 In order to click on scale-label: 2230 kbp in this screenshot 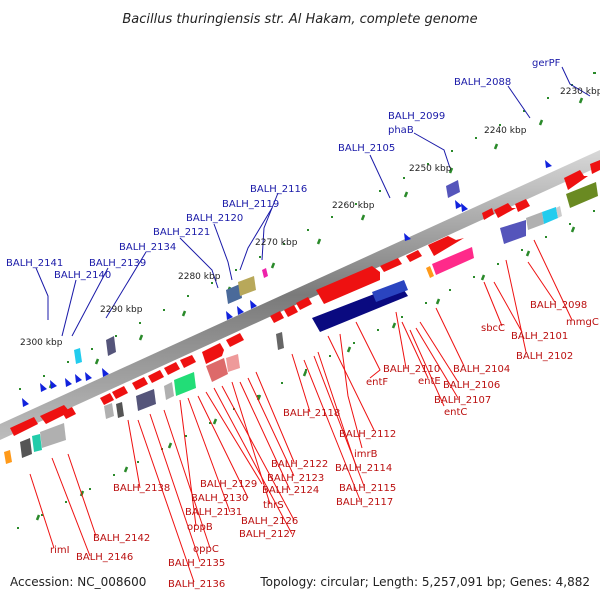, I will do `click(580, 92)`.